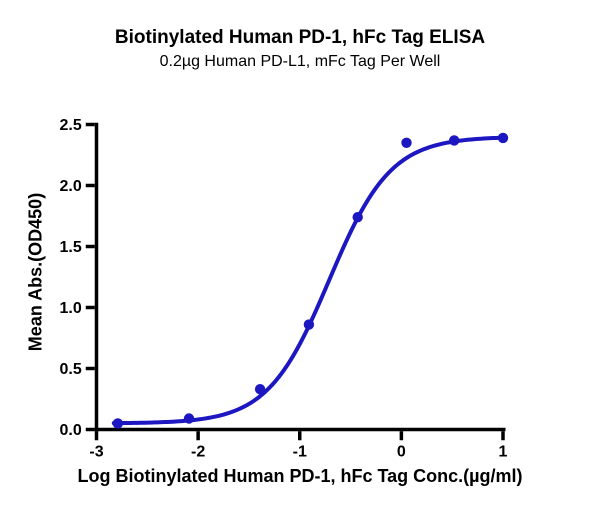 The height and width of the screenshot is (518, 600). What do you see at coordinates (71, 125) in the screenshot?
I see `y-tick-label: 2.5` at bounding box center [71, 125].